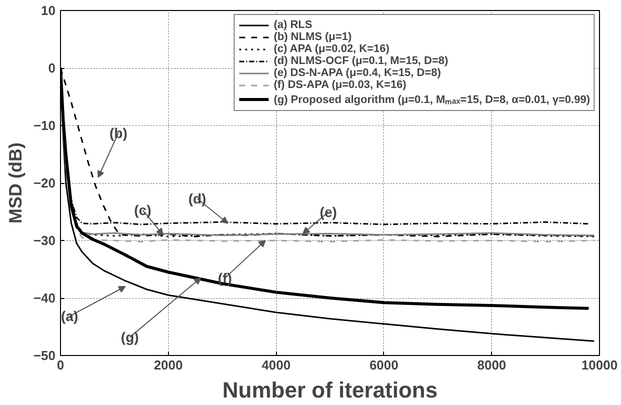  Describe the element at coordinates (491, 365) in the screenshot. I see `x-tick-label: 8000` at that location.